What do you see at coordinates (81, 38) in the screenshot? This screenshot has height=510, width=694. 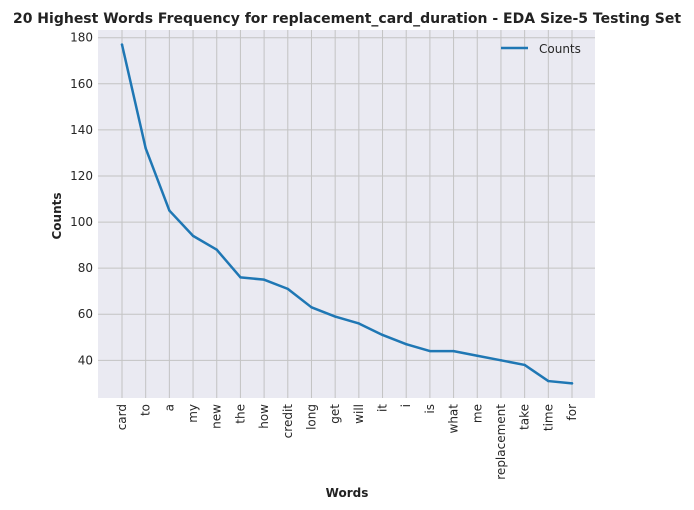 I see `y-tick-label: 180` at bounding box center [81, 38].